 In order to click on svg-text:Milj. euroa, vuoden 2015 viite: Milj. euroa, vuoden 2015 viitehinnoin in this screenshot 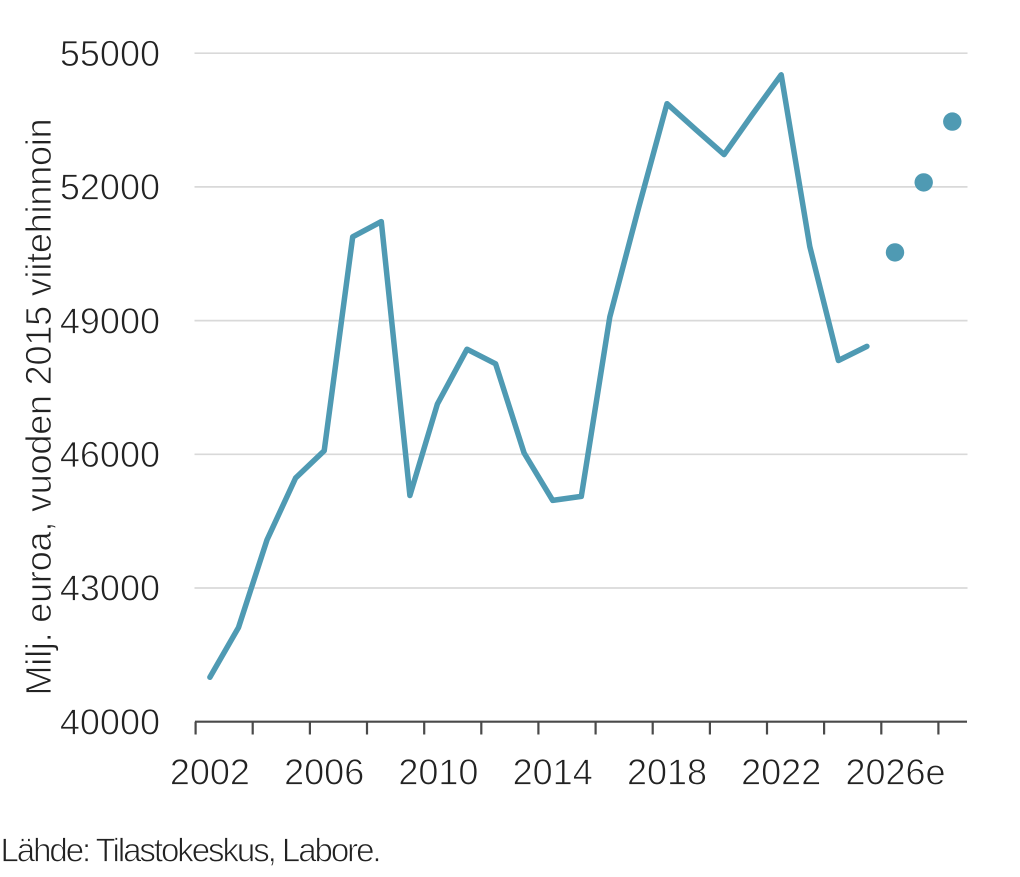, I will do `click(38, 407)`.